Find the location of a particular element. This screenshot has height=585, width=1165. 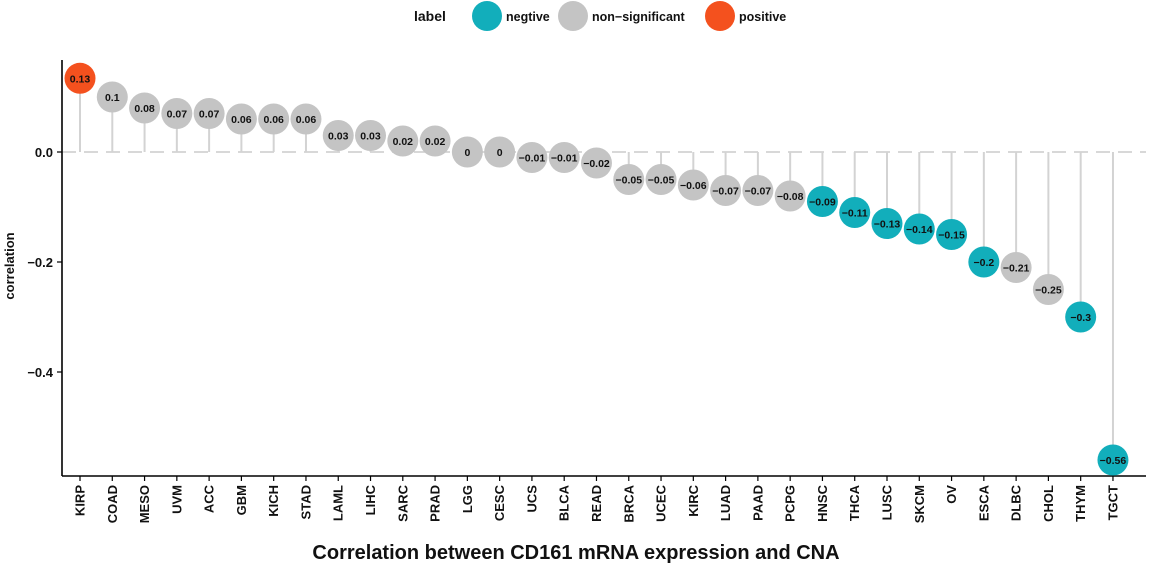

x-tick-label-PCPG: PCPG is located at coordinates (790, 503).